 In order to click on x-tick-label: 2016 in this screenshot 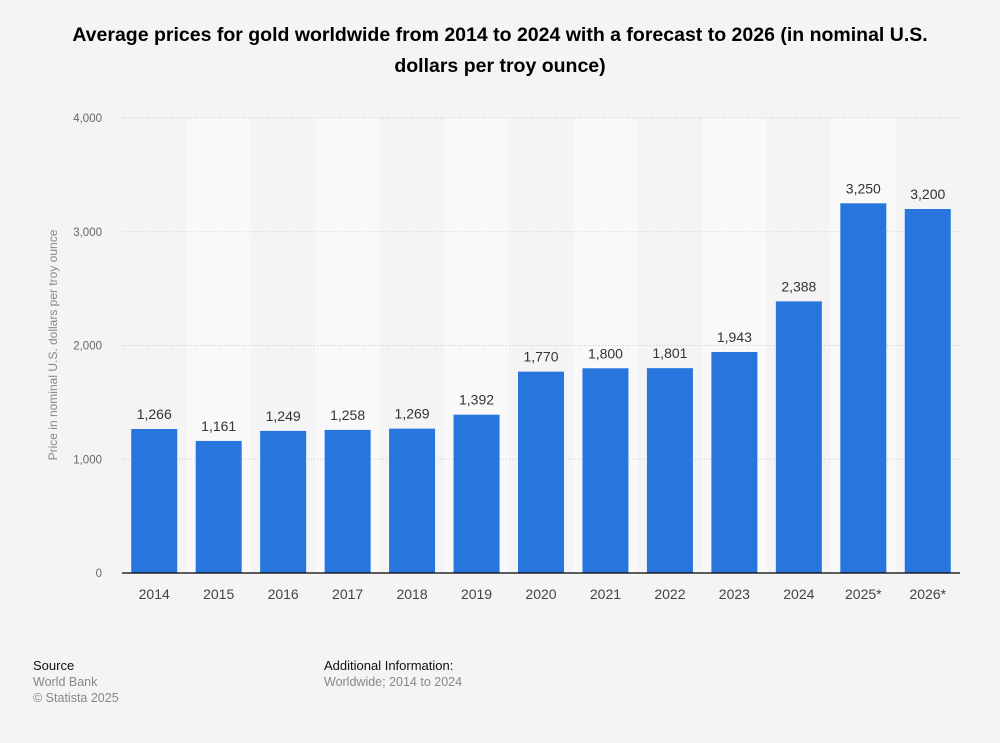, I will do `click(283, 594)`.